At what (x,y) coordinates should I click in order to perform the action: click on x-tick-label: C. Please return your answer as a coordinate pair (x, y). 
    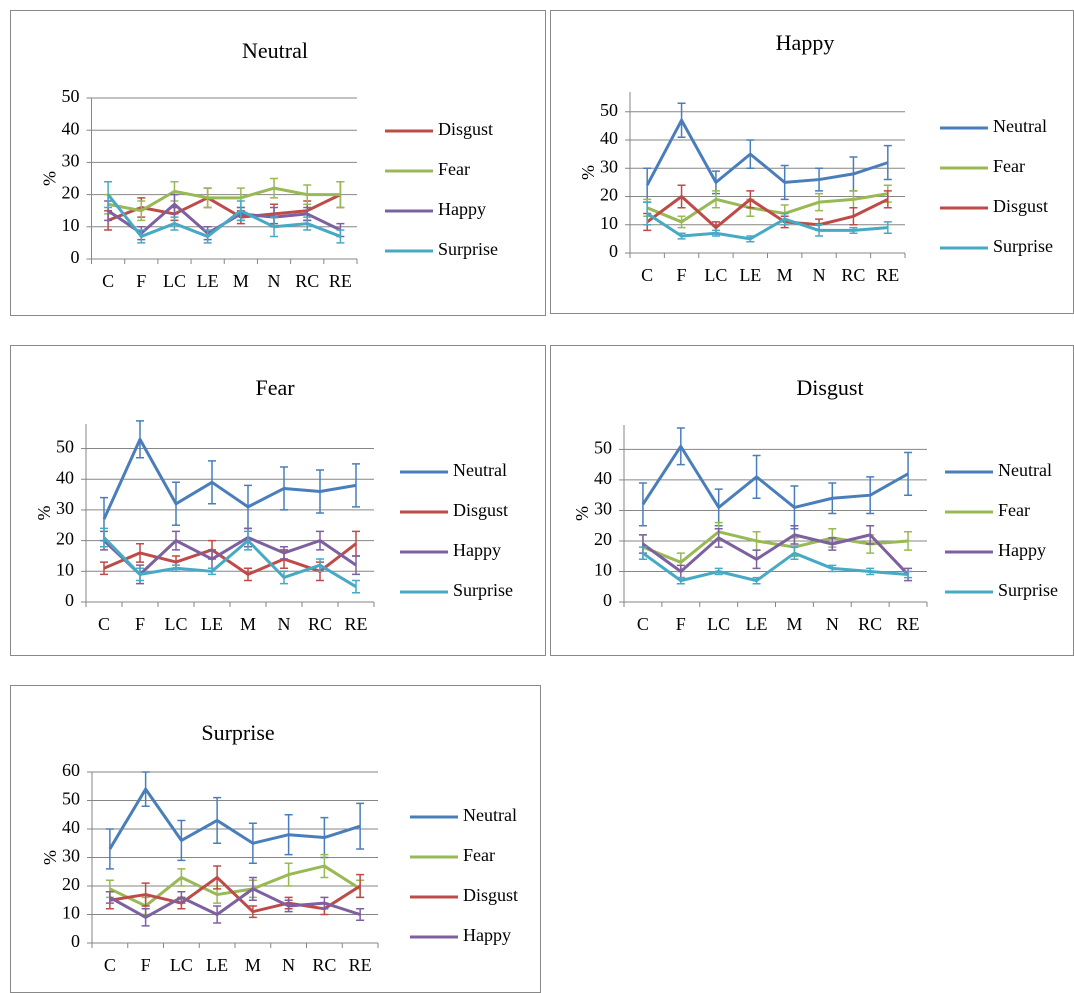
    Looking at the image, I should click on (643, 624).